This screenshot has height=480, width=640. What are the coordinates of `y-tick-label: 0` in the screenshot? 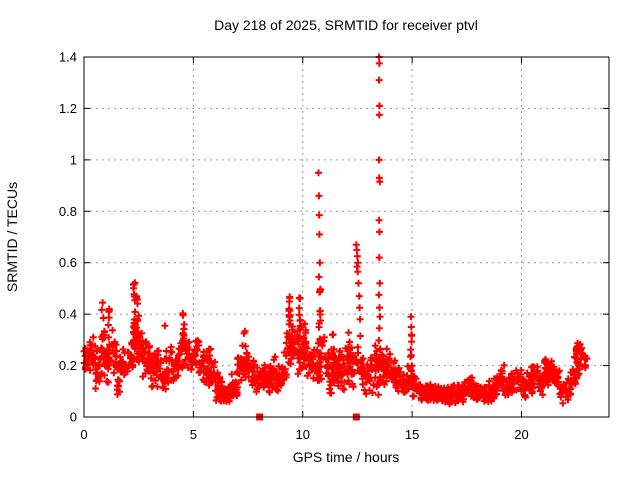 It's located at (73, 417).